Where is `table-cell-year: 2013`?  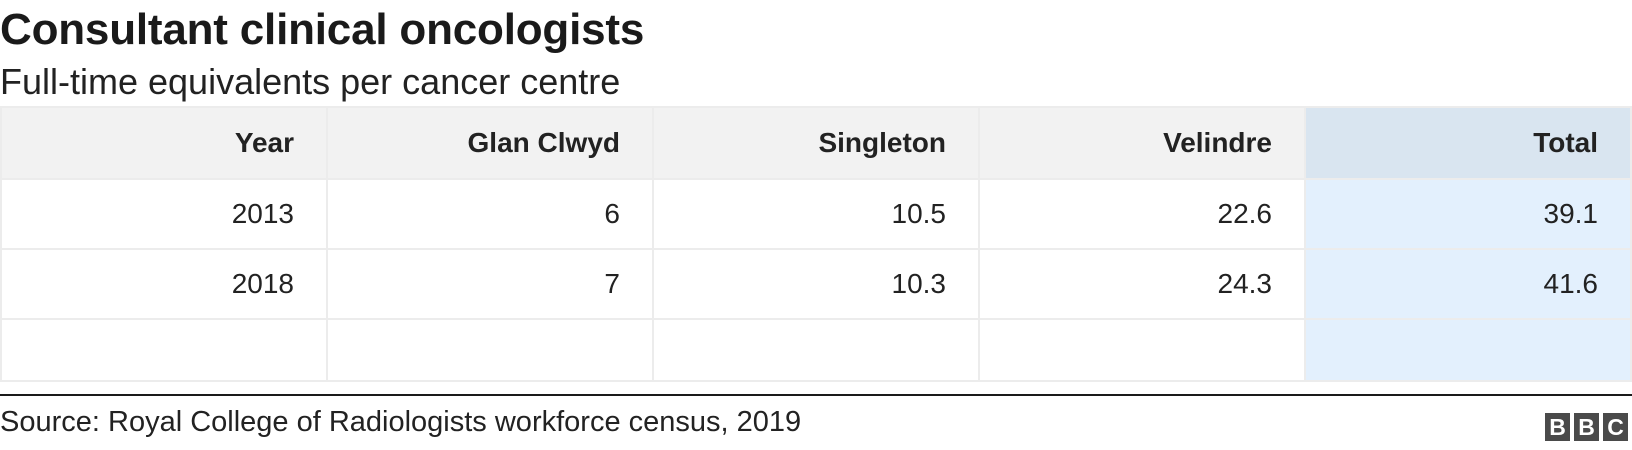 table-cell-year: 2013 is located at coordinates (164, 214).